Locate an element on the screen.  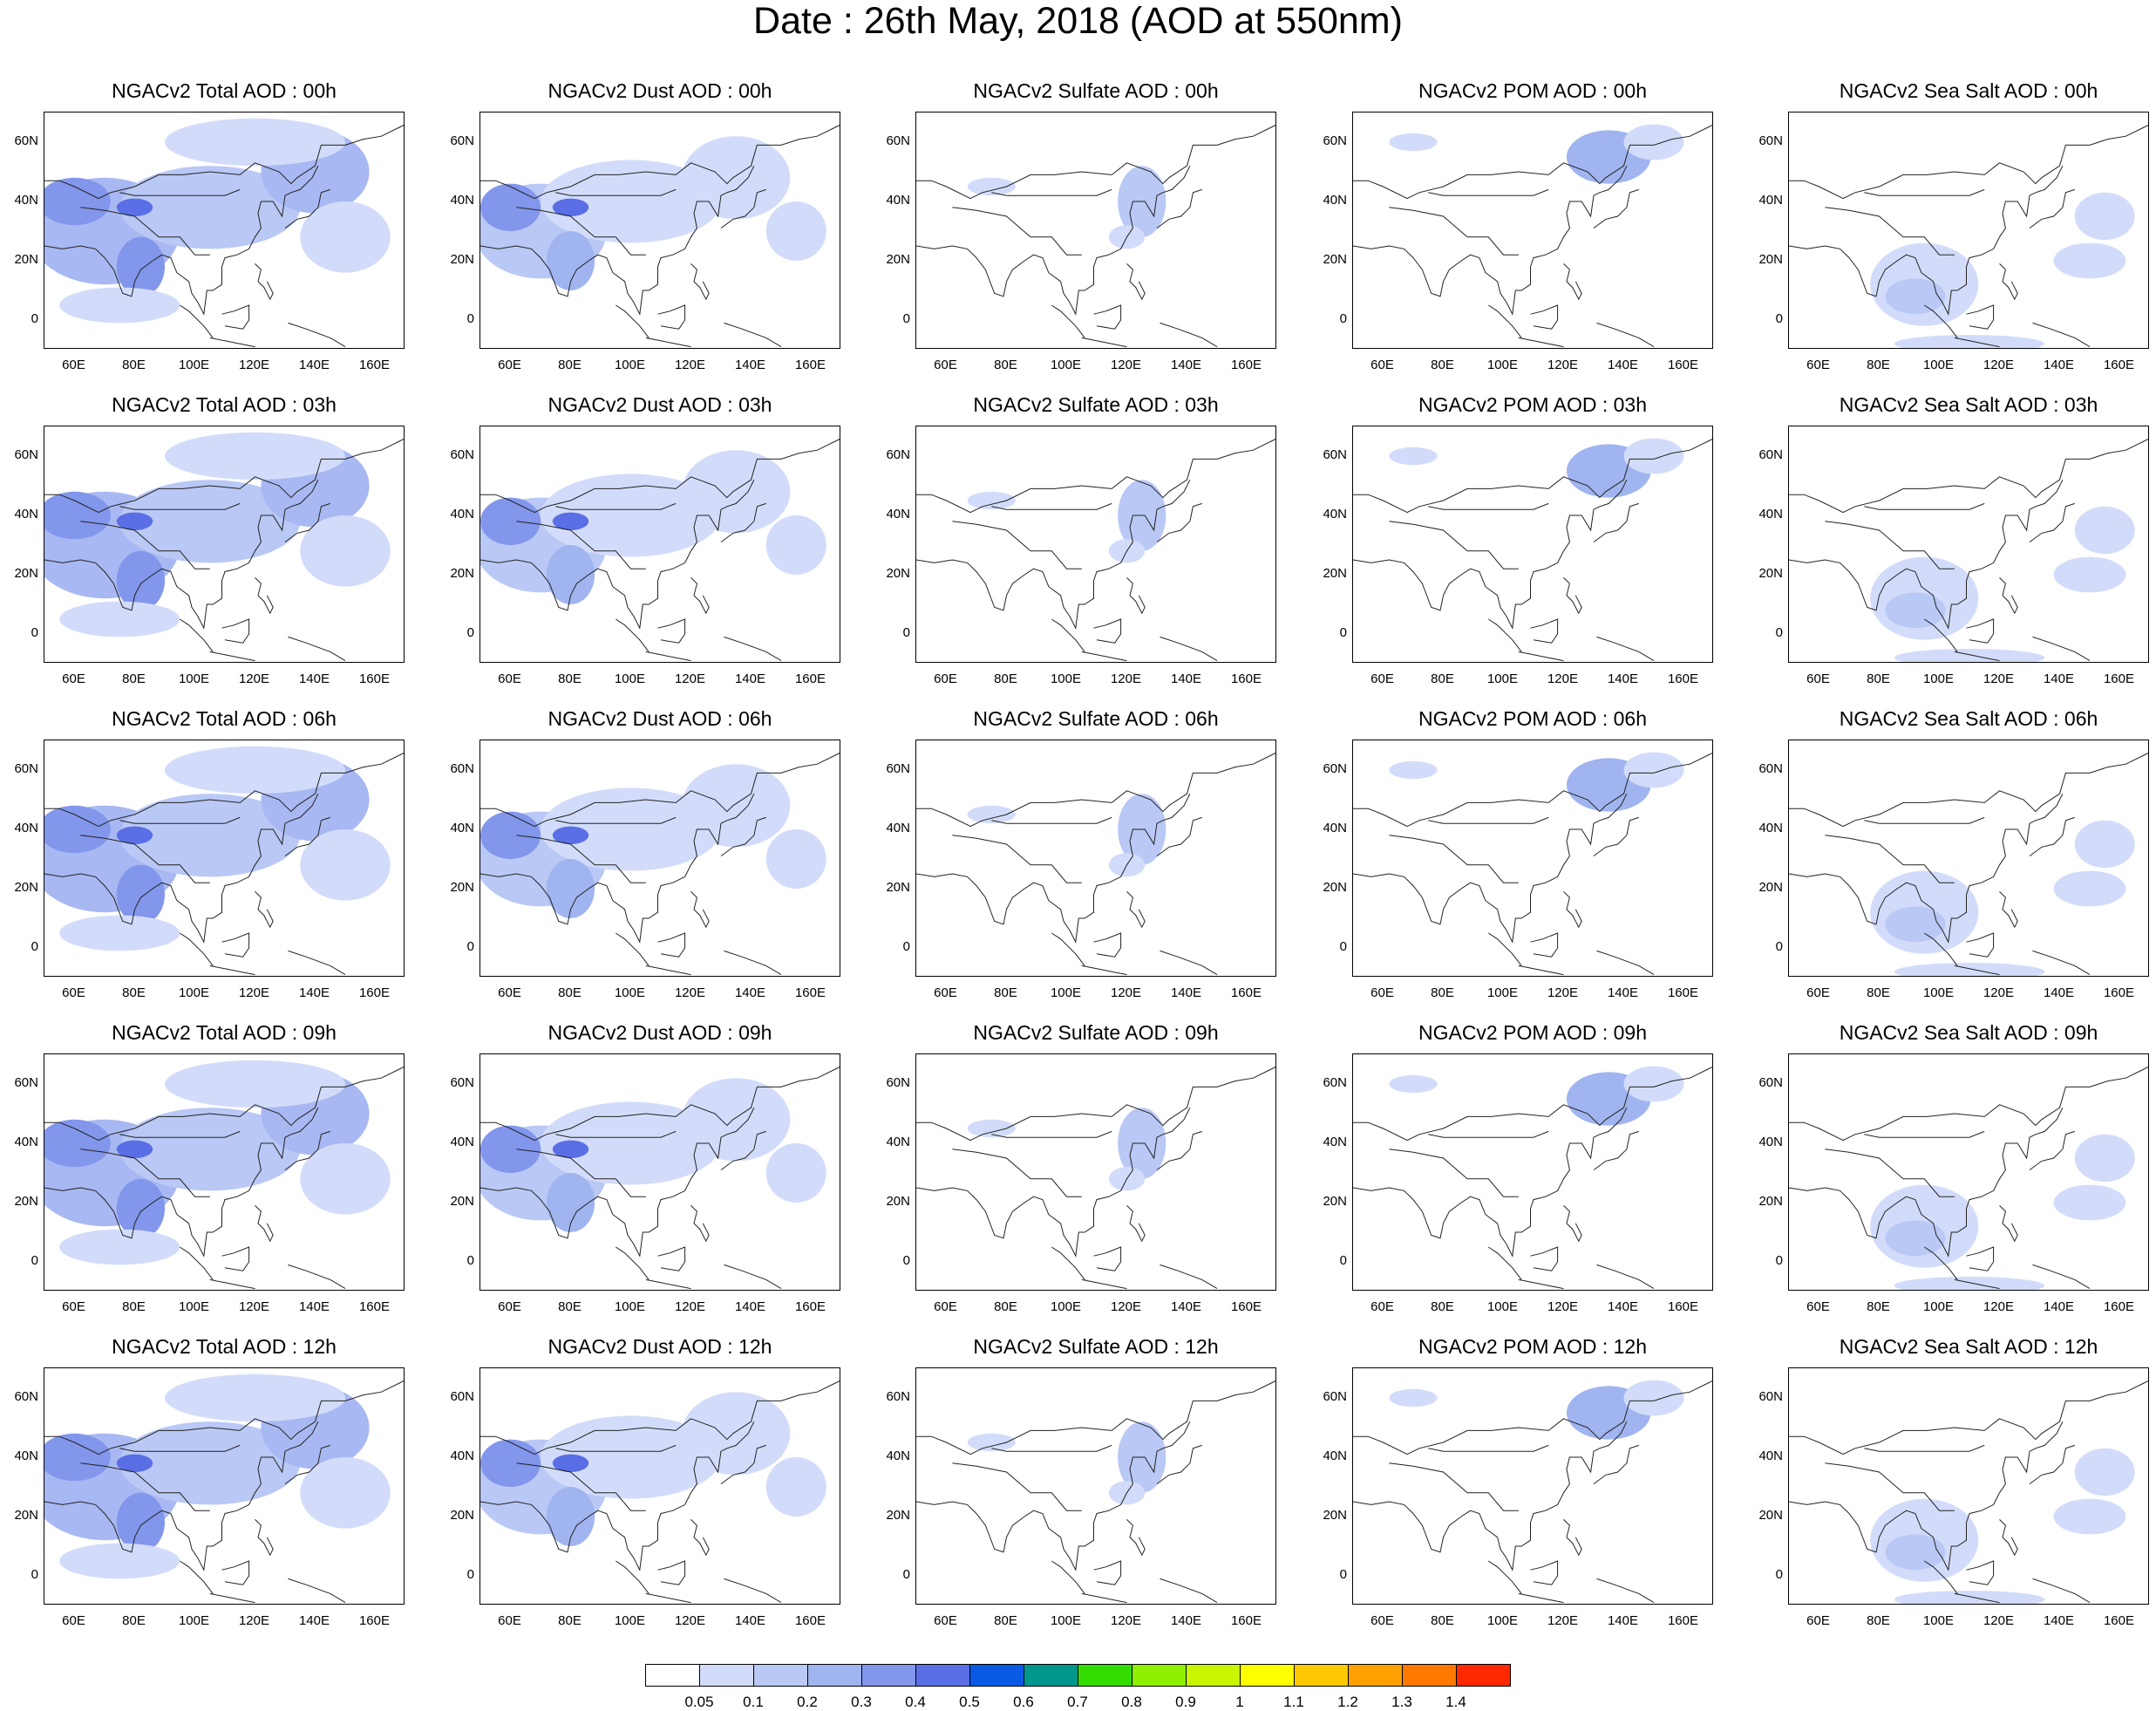
map-frame is located at coordinates (659, 858).